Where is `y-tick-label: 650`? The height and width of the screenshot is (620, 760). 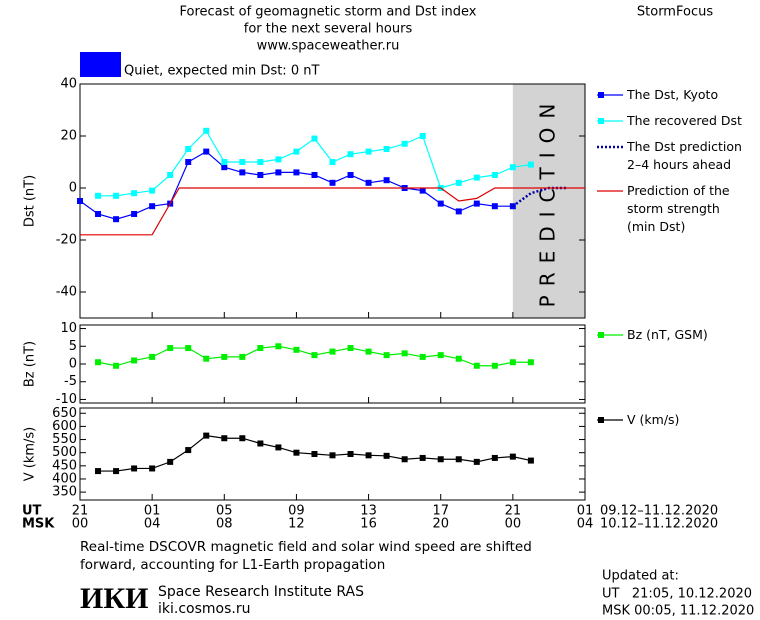 y-tick-label: 650 is located at coordinates (64, 413).